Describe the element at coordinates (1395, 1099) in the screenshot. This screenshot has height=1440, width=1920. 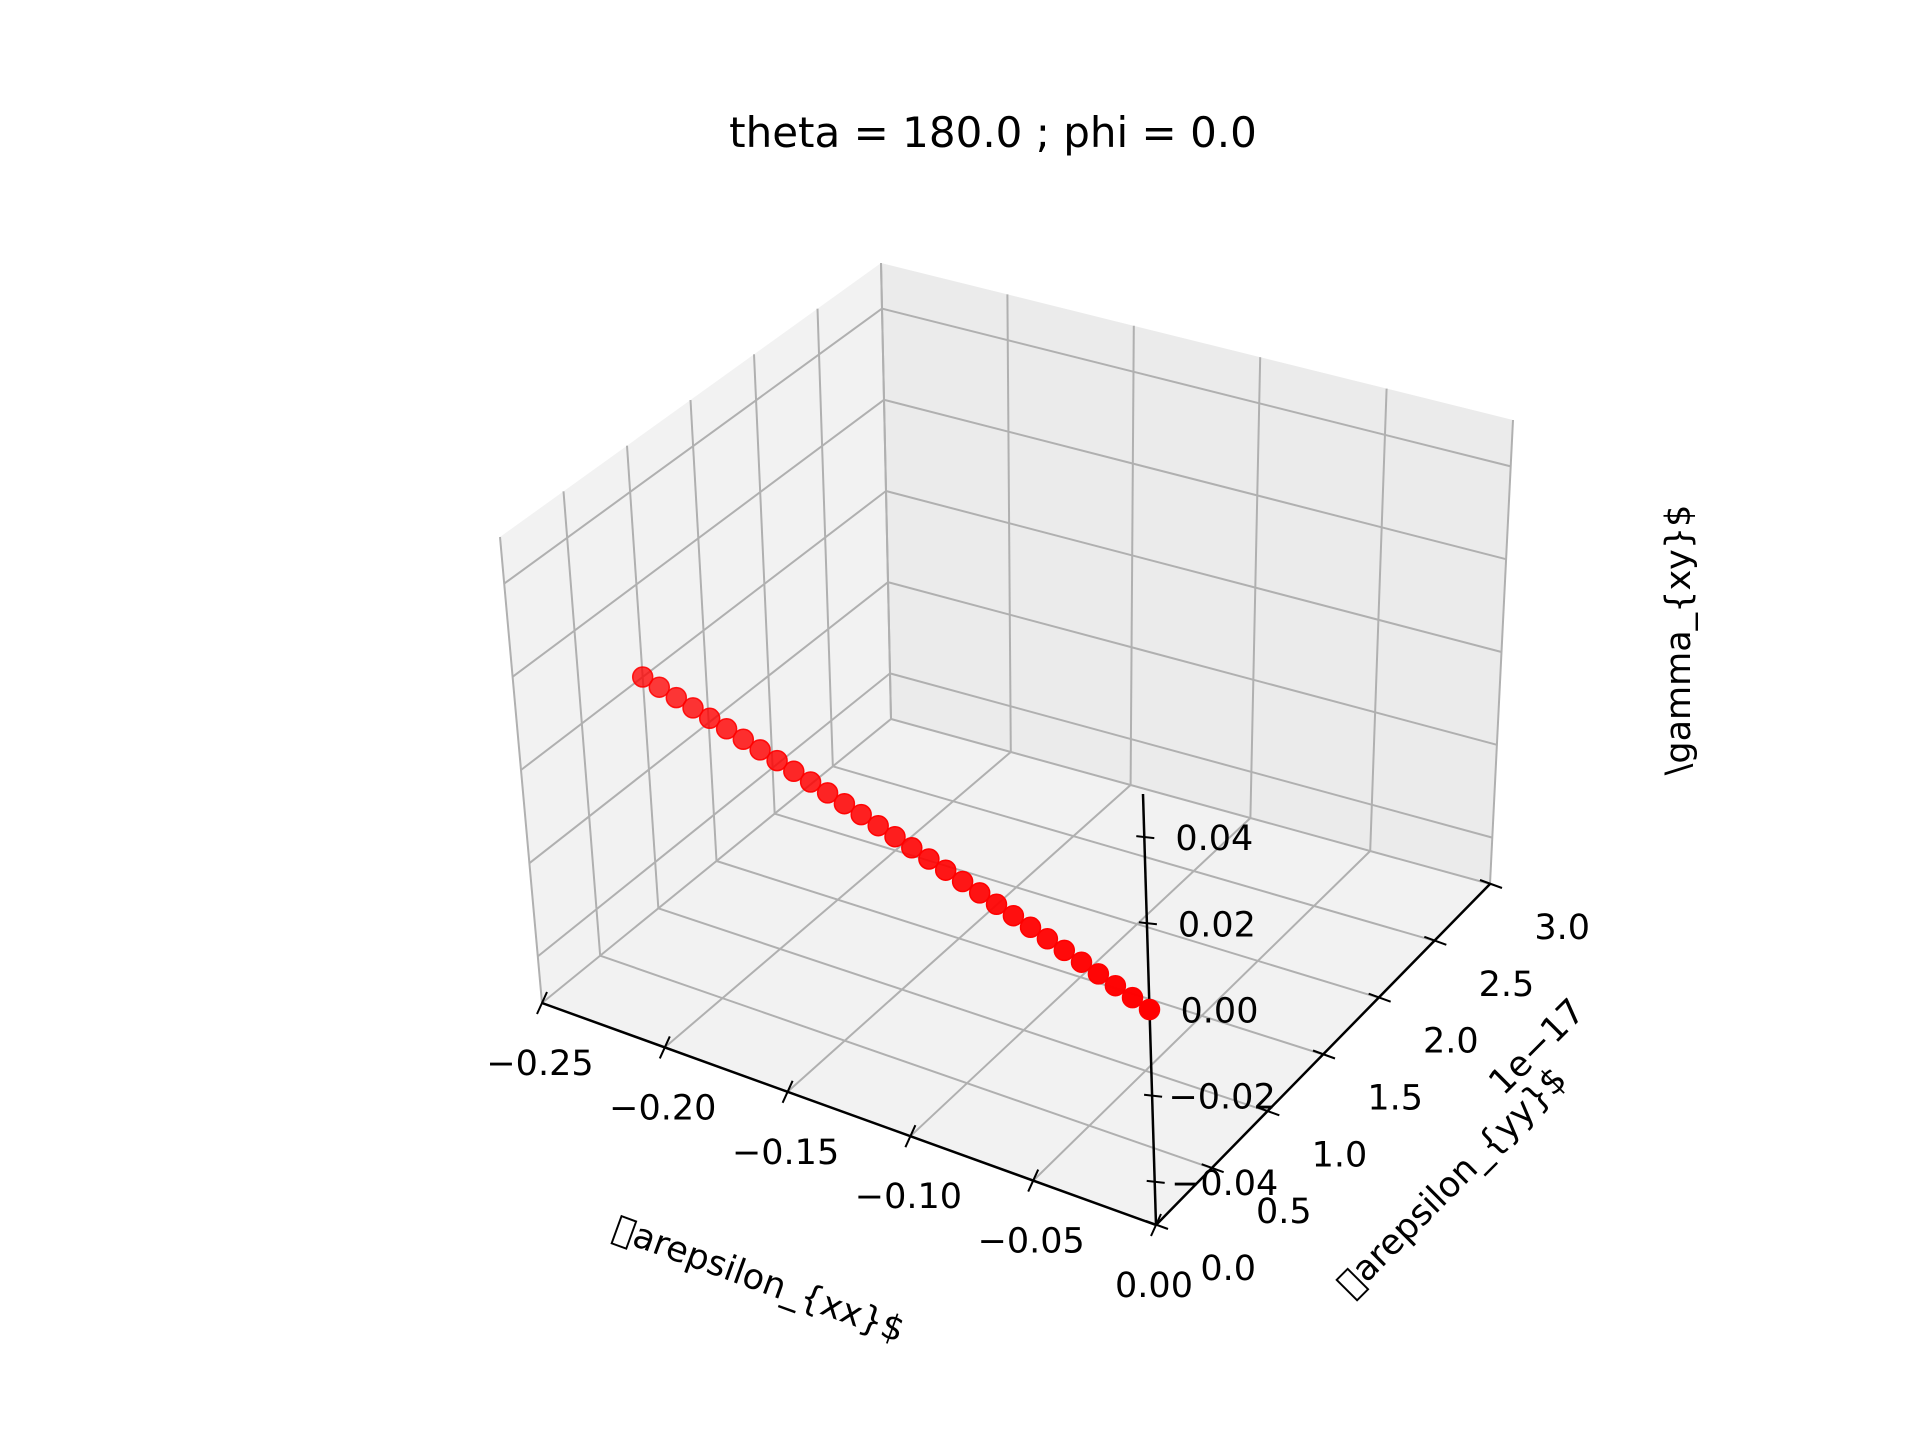
I see `y-tick-label: 1.5` at that location.